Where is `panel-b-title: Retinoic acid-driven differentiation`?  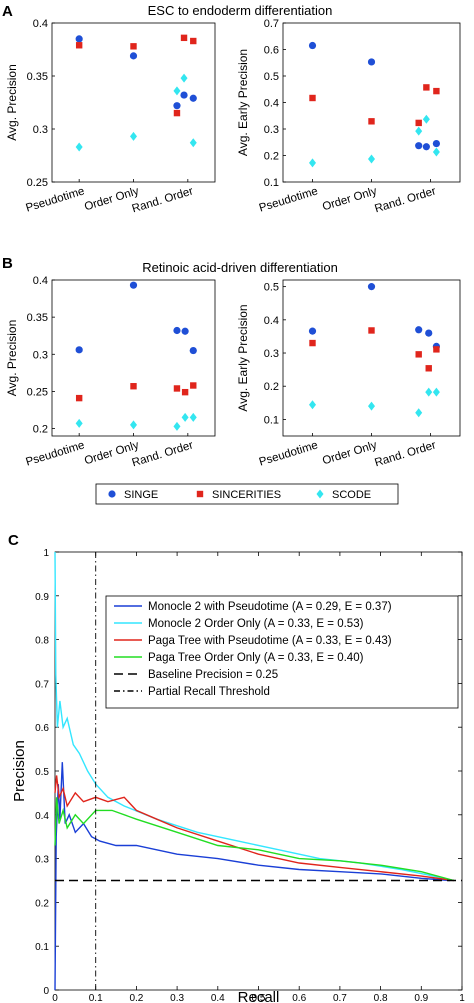
panel-b-title: Retinoic acid-driven differentiation is located at coordinates (240, 267).